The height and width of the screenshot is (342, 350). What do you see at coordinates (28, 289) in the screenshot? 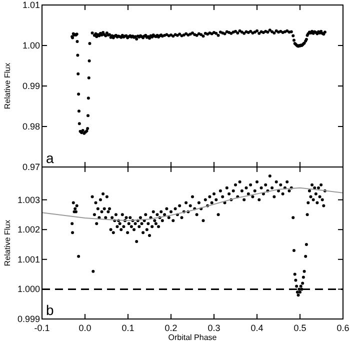
I see `y-tick-label: 1.000` at bounding box center [28, 289].